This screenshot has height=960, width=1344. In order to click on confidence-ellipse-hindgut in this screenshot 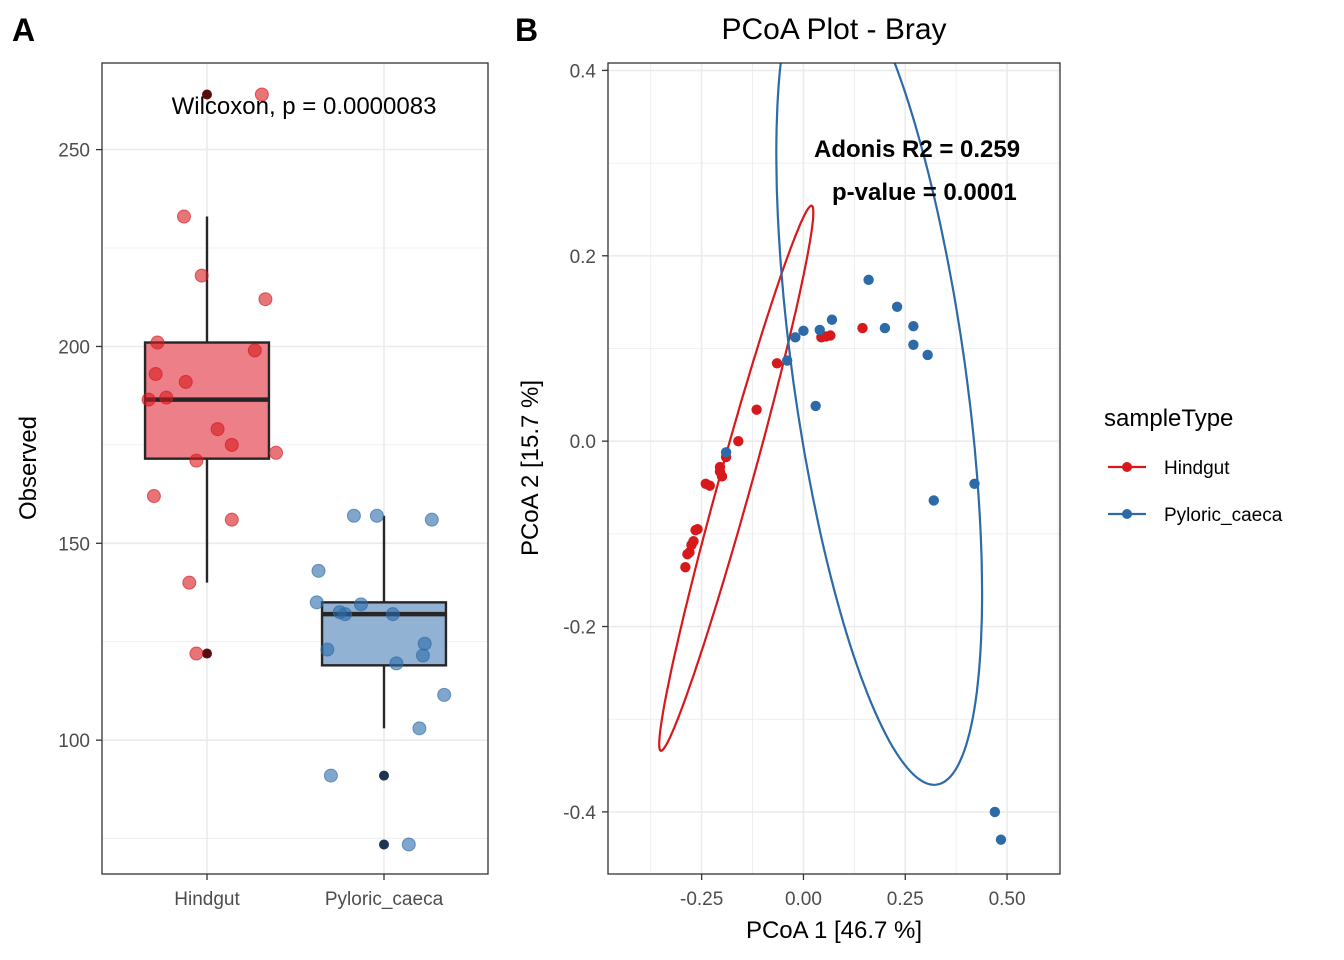, I will do `click(736, 478)`.